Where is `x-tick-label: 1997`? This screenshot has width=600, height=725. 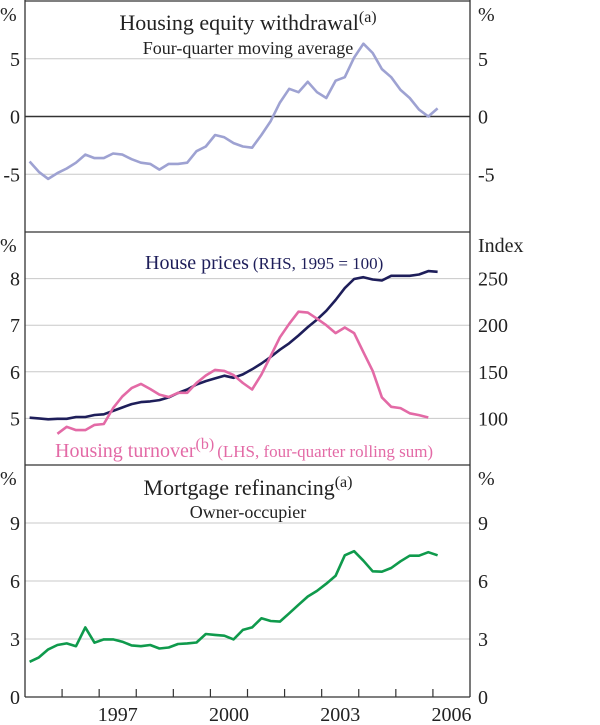 x-tick-label: 1997 is located at coordinates (118, 714).